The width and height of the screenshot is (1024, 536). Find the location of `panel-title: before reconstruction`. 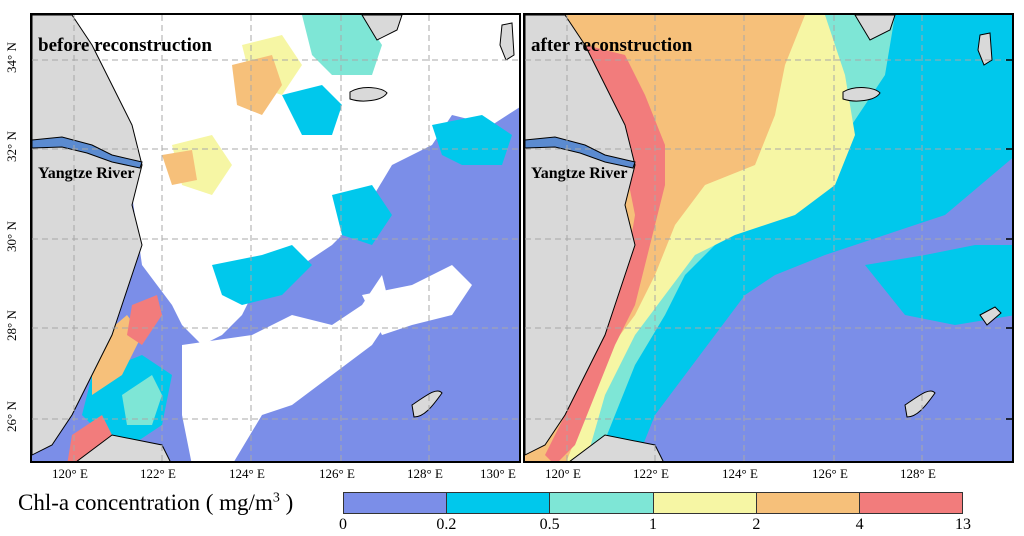

panel-title: before reconstruction is located at coordinates (125, 45).